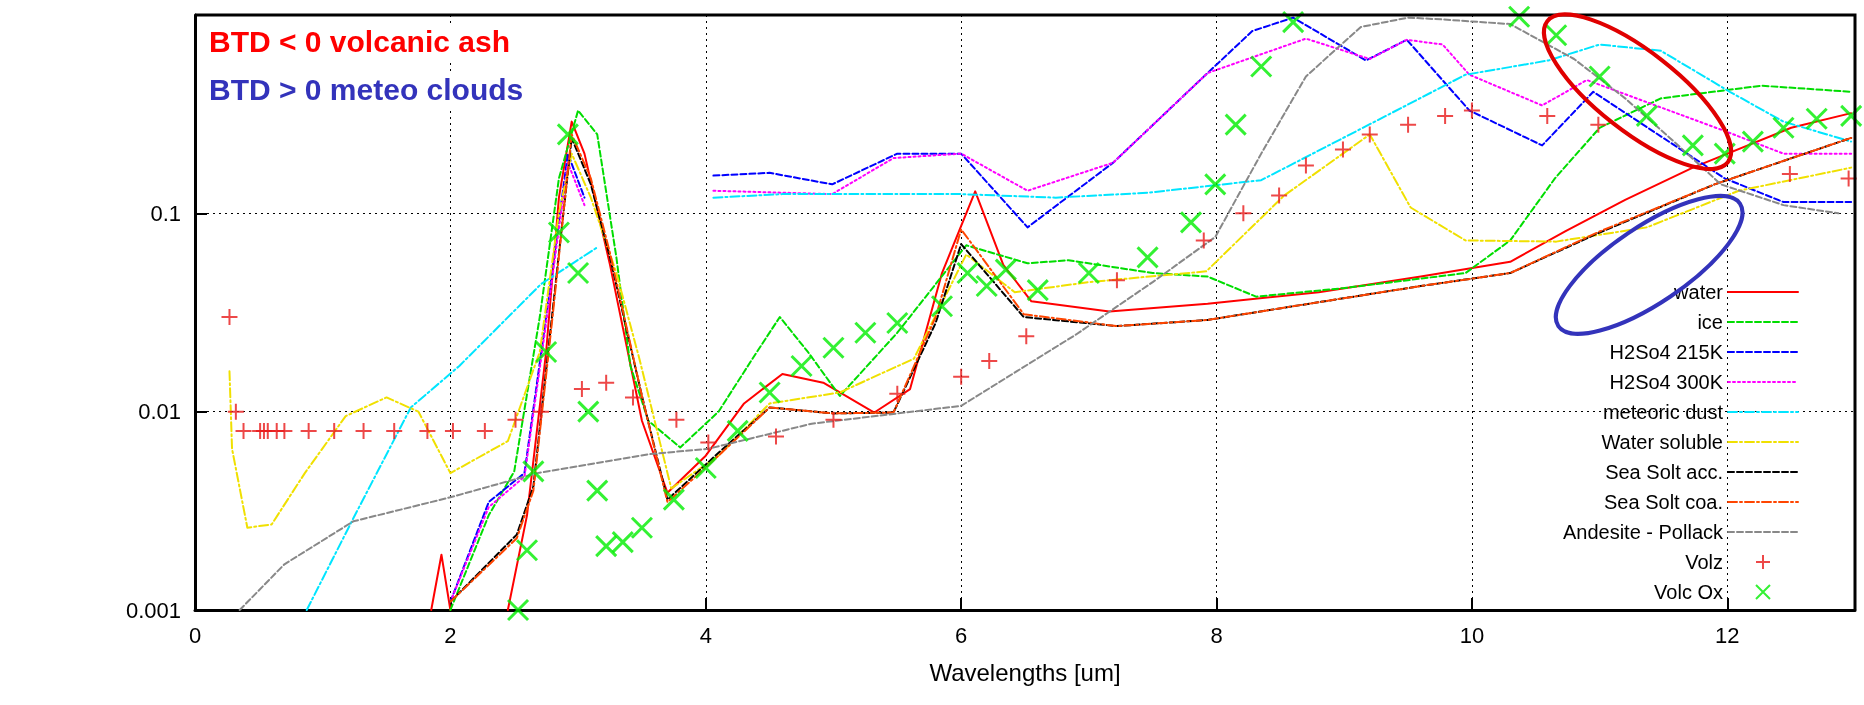 Image resolution: width=1864 pixels, height=705 pixels. What do you see at coordinates (1666, 352) in the screenshot?
I see `legend-label: H2So4 215K` at bounding box center [1666, 352].